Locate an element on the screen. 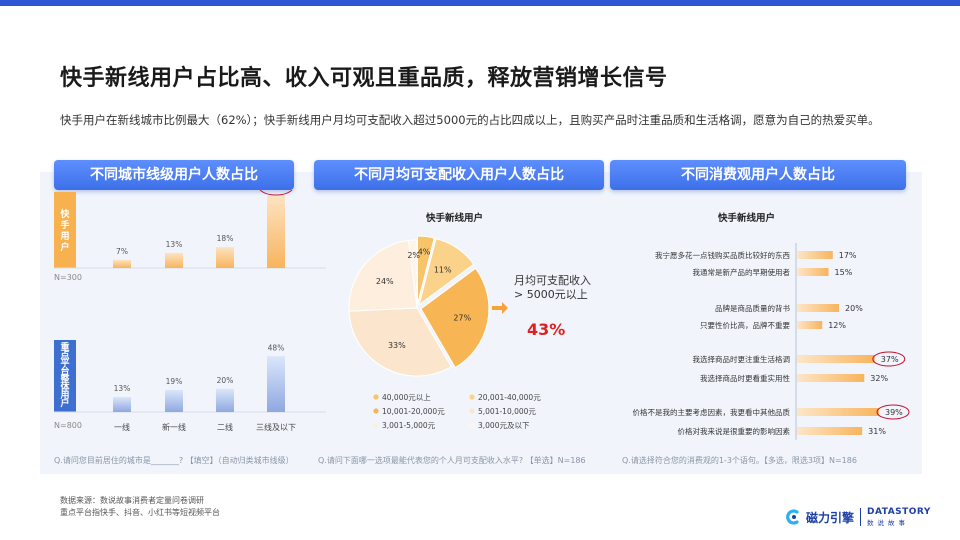  logo-divider is located at coordinates (861, 517).